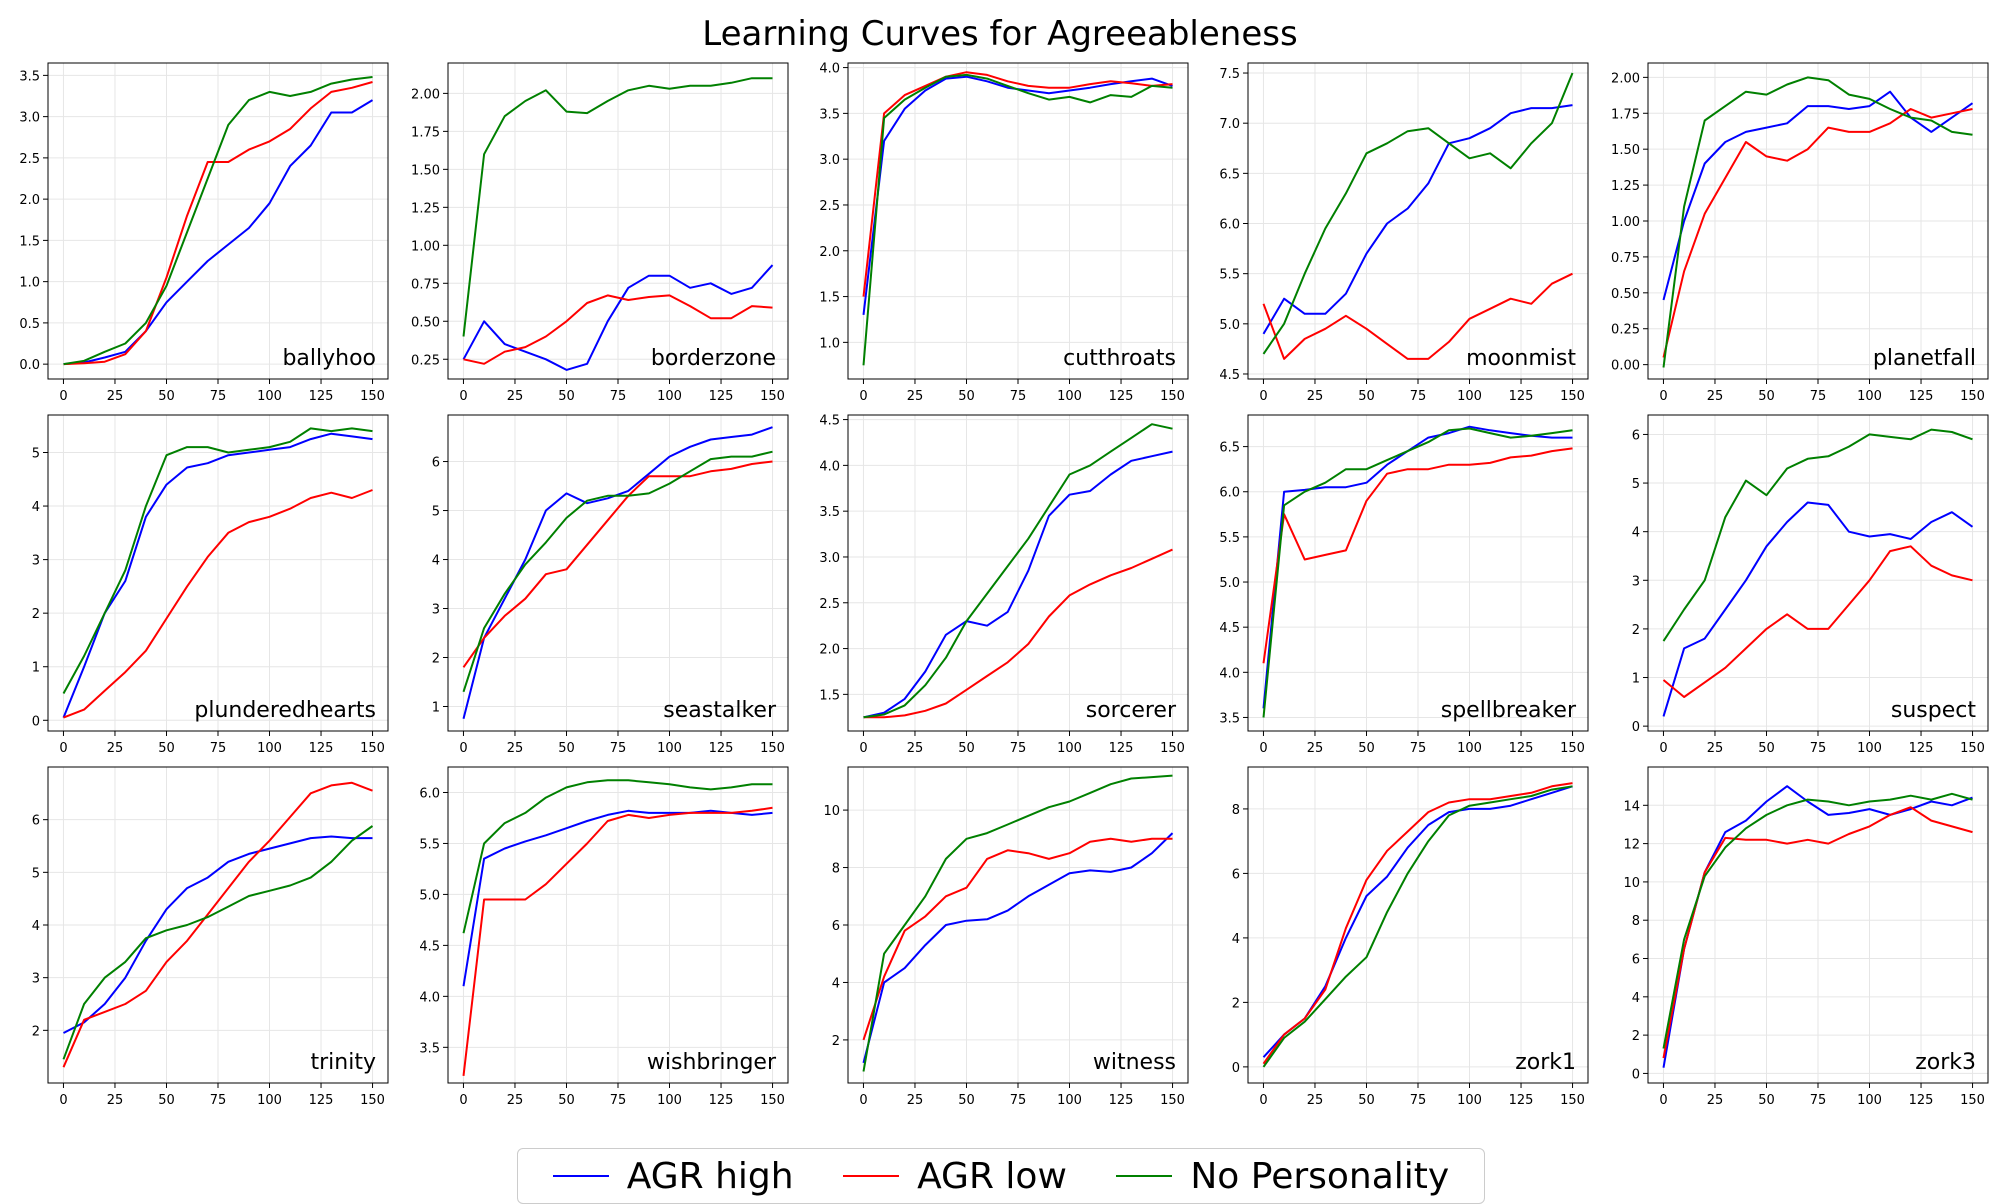 The height and width of the screenshot is (1204, 2000). Describe the element at coordinates (829, 160) in the screenshot. I see `y-tick-label: 3.0` at that location.